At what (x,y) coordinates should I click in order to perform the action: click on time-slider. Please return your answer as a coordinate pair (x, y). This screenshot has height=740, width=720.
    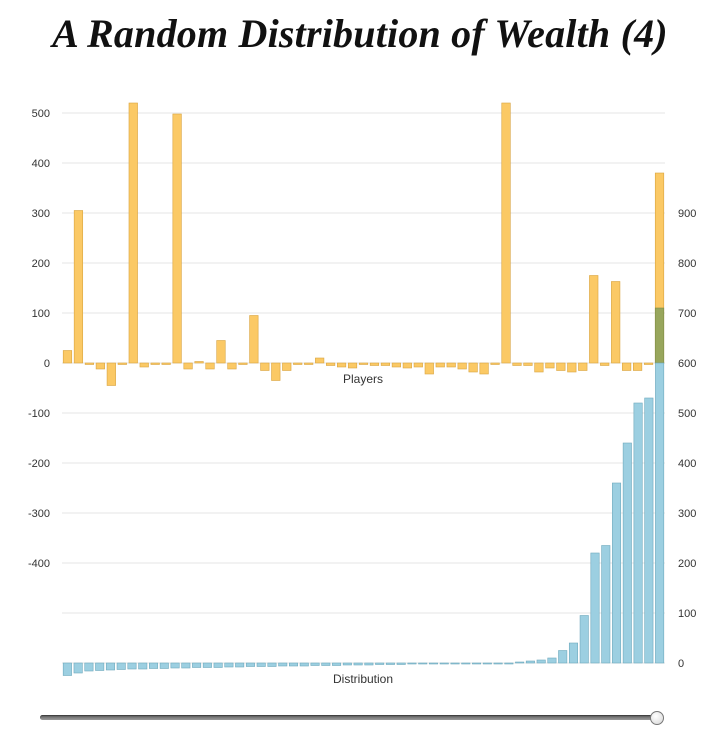
    Looking at the image, I should click on (353, 718).